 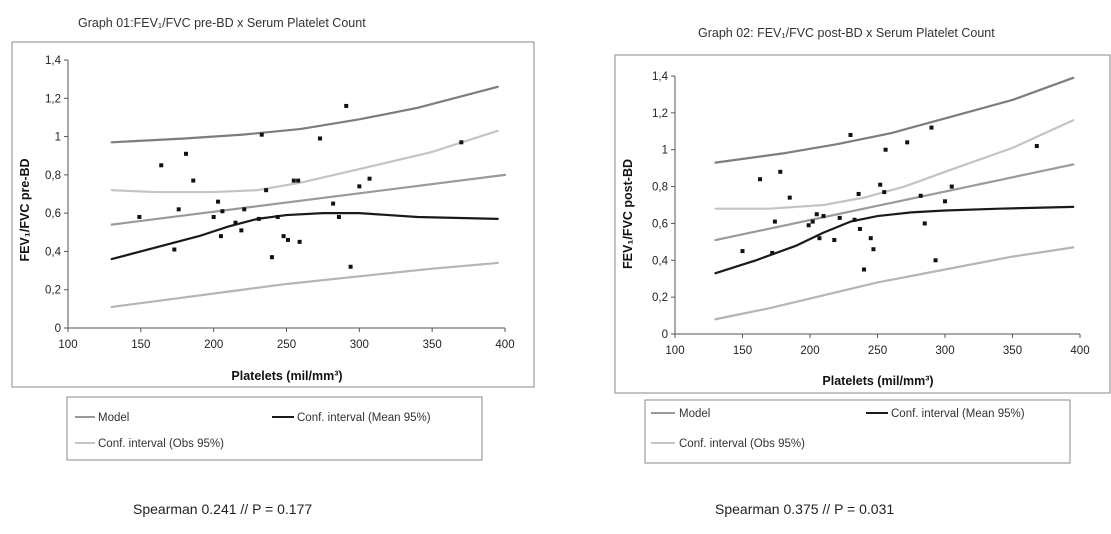 What do you see at coordinates (25, 209) in the screenshot?
I see `chart-1-y-axis-label: FEV₁/FVC pre-BD` at bounding box center [25, 209].